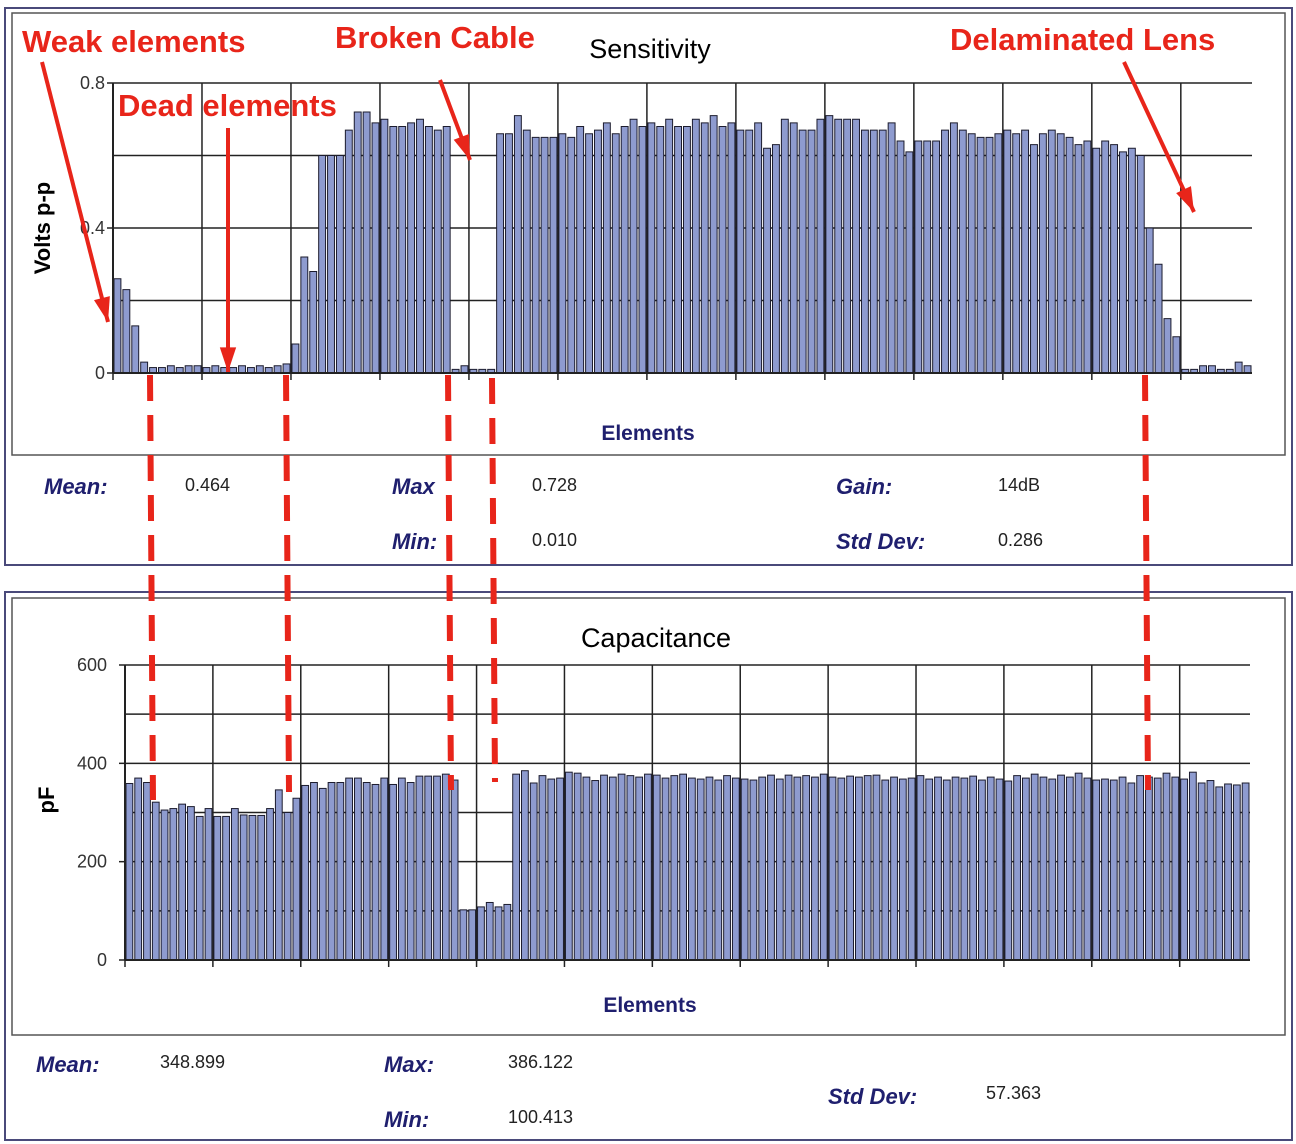  What do you see at coordinates (415, 541) in the screenshot?
I see `sens-min-label: Min:` at bounding box center [415, 541].